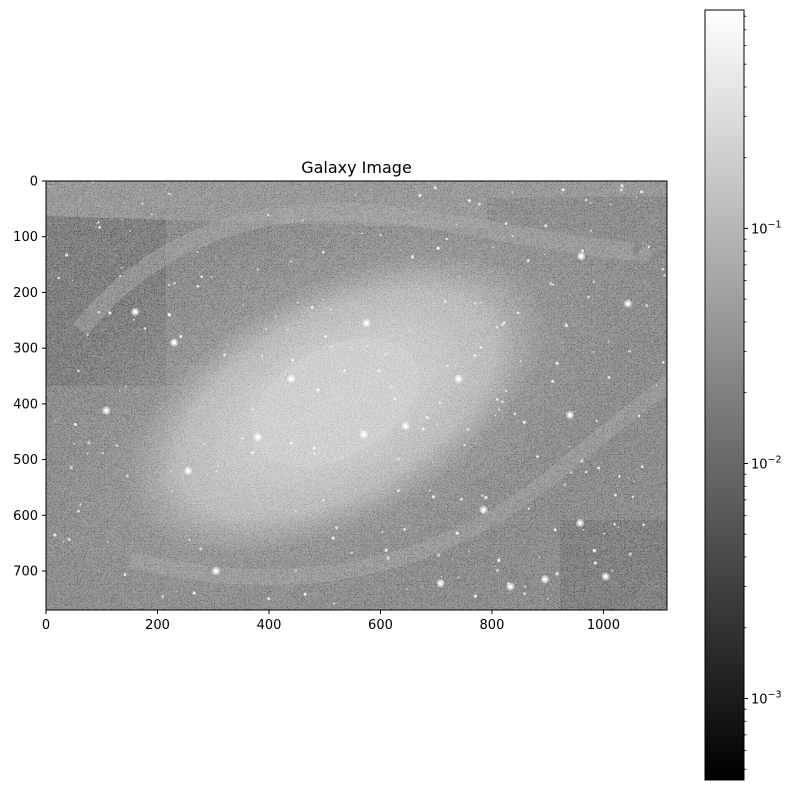  Describe the element at coordinates (766, 463) in the screenshot. I see `colorbar-tick-label: 10−2` at that location.